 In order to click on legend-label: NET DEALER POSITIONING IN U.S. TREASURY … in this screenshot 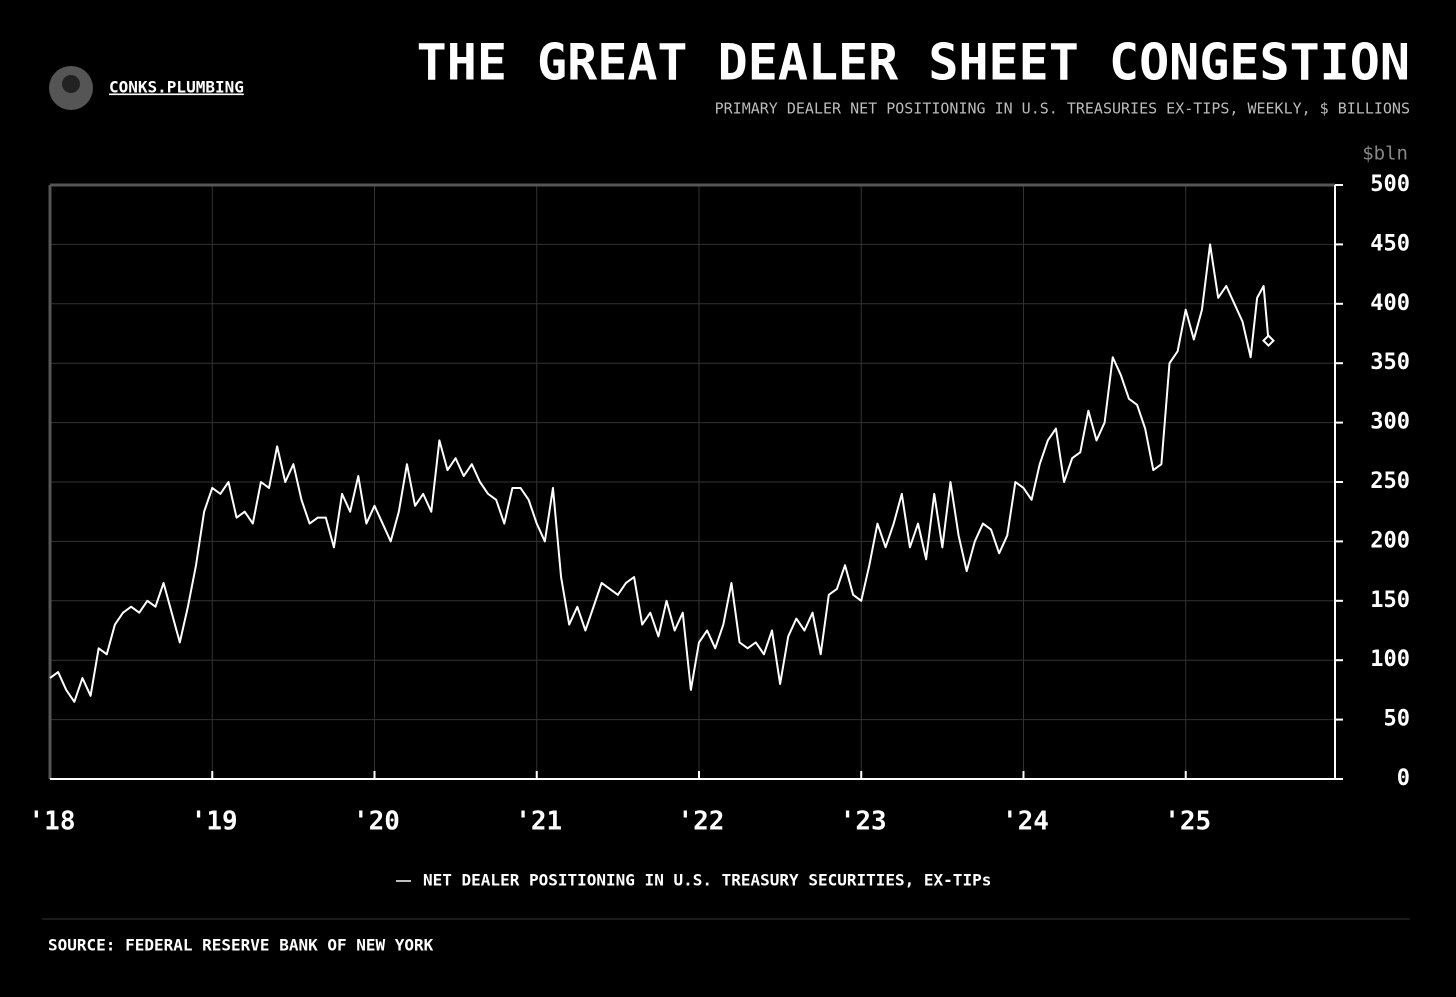, I will do `click(707, 880)`.